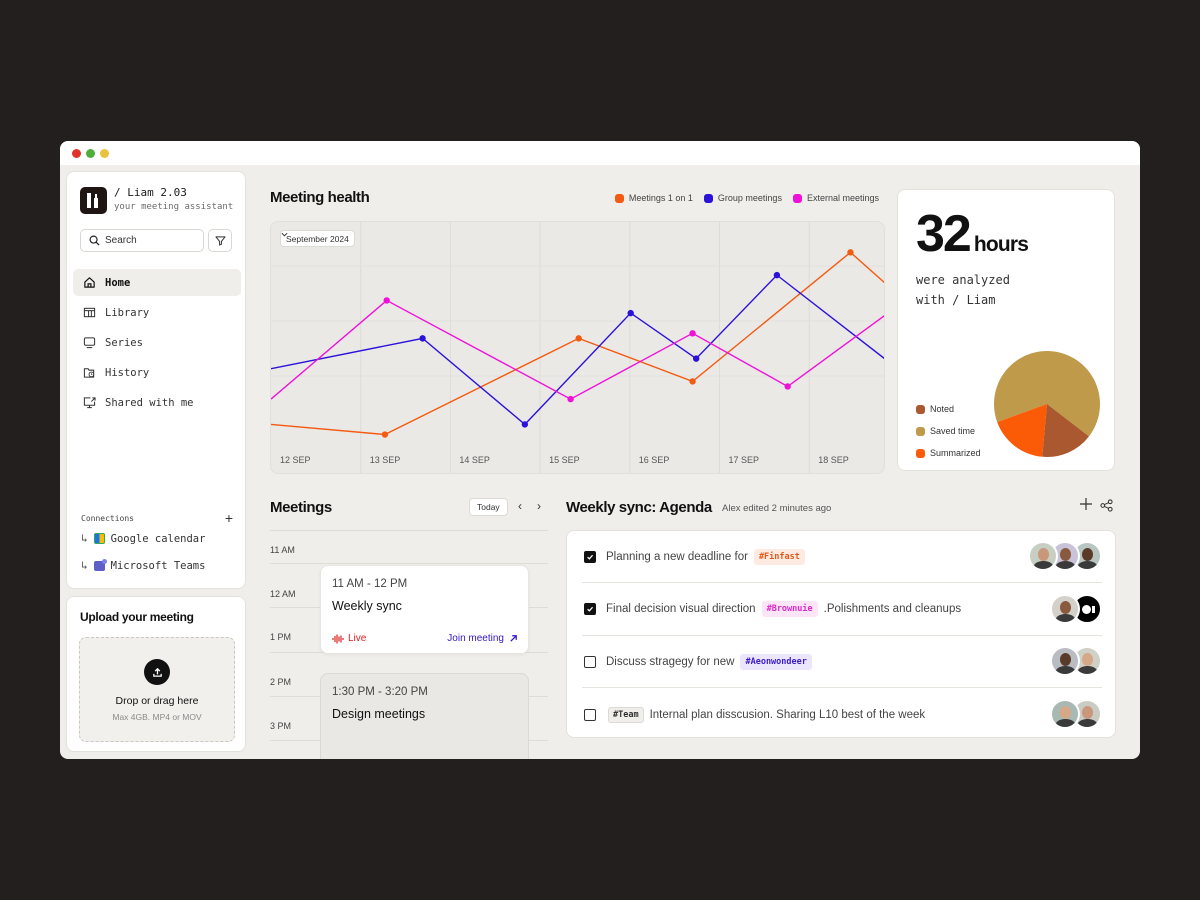 The width and height of the screenshot is (1200, 900). What do you see at coordinates (1001, 244) in the screenshot?
I see `hours-unit: hours` at bounding box center [1001, 244].